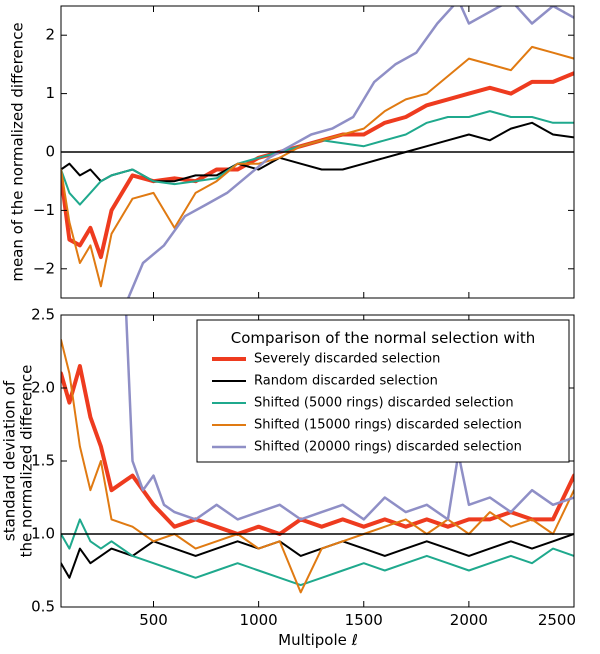 This screenshot has width=600, height=654. Describe the element at coordinates (384, 403) in the screenshot. I see `legend-label-2: Shifted (5000 rings) discarded selection` at that location.